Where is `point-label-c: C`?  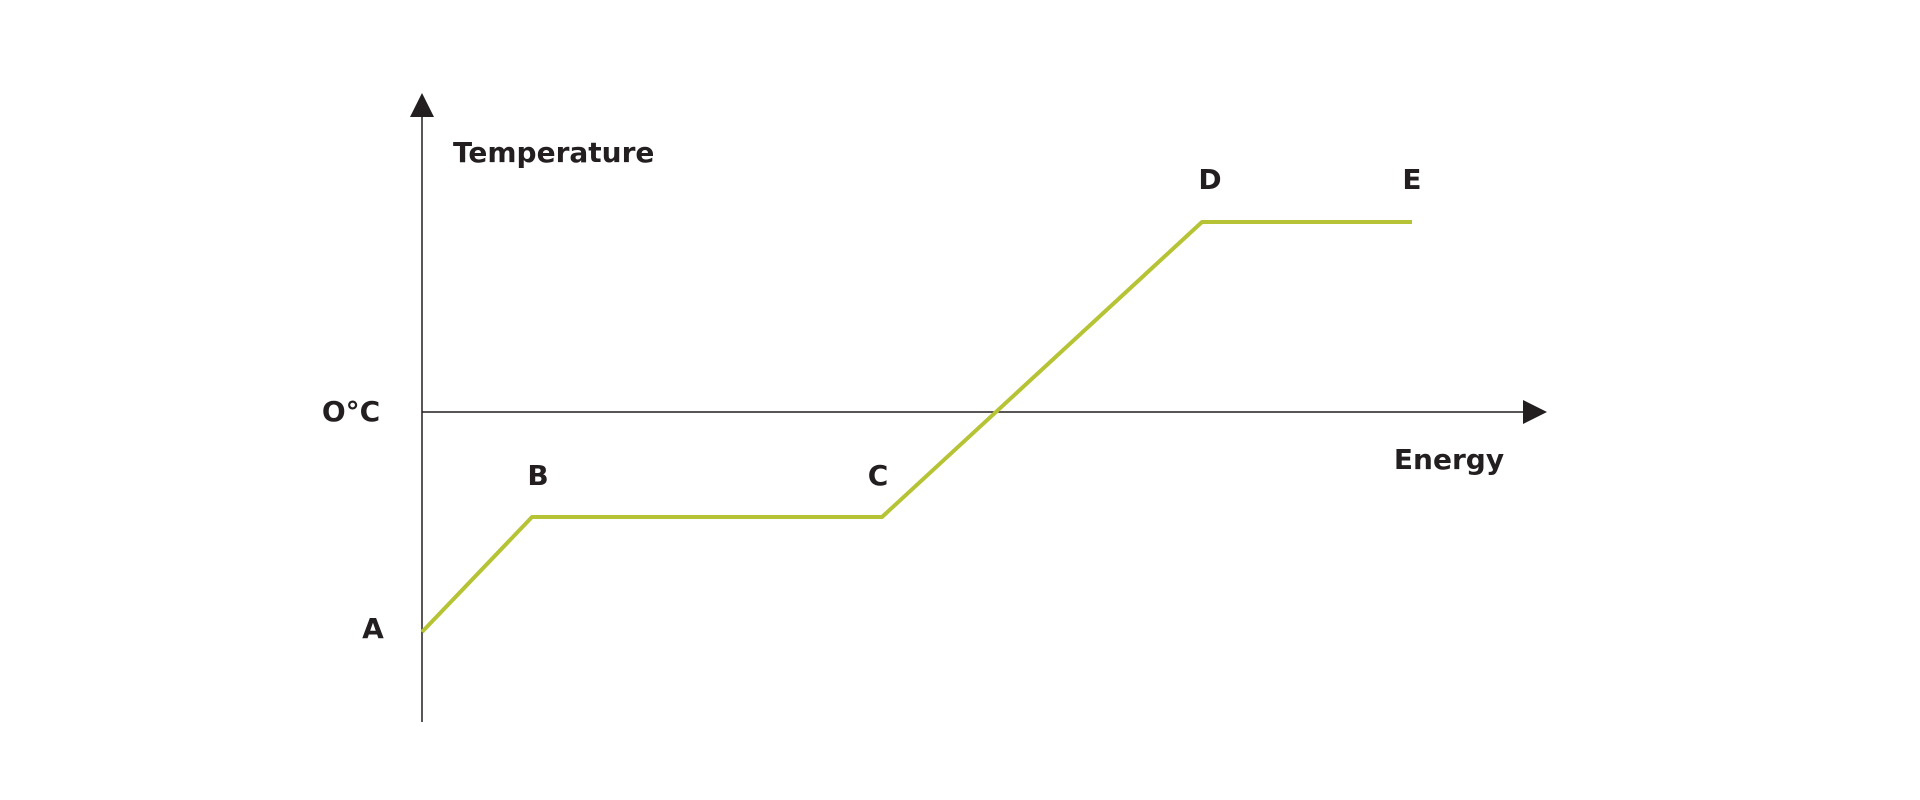 point-label-c: C is located at coordinates (878, 475).